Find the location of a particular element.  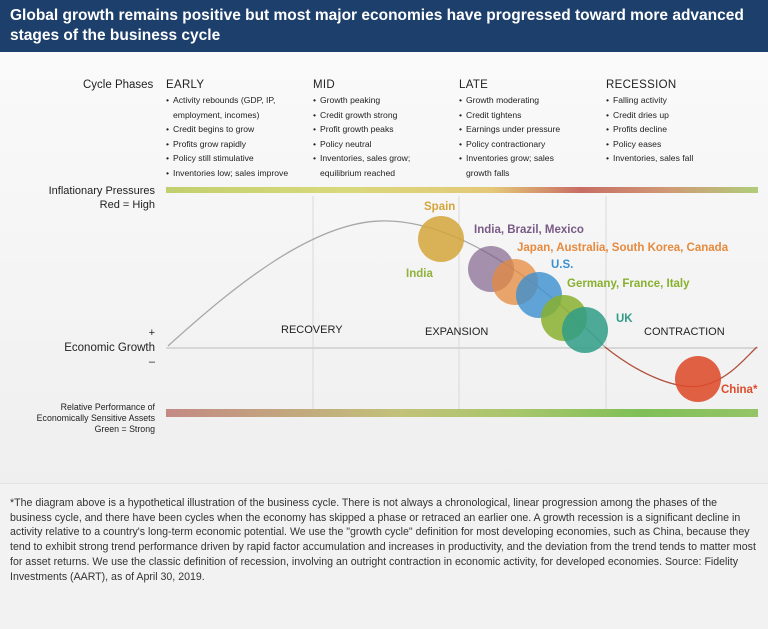

stage-contraction-label: CONTRACTION is located at coordinates (684, 332).